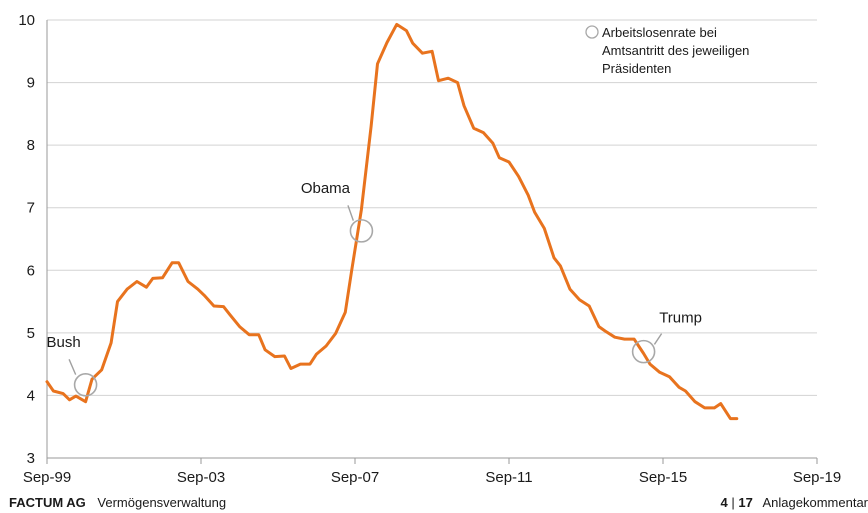 Image resolution: width=868 pixels, height=513 pixels. I want to click on company-division: Vermögensverwaltung, so click(162, 502).